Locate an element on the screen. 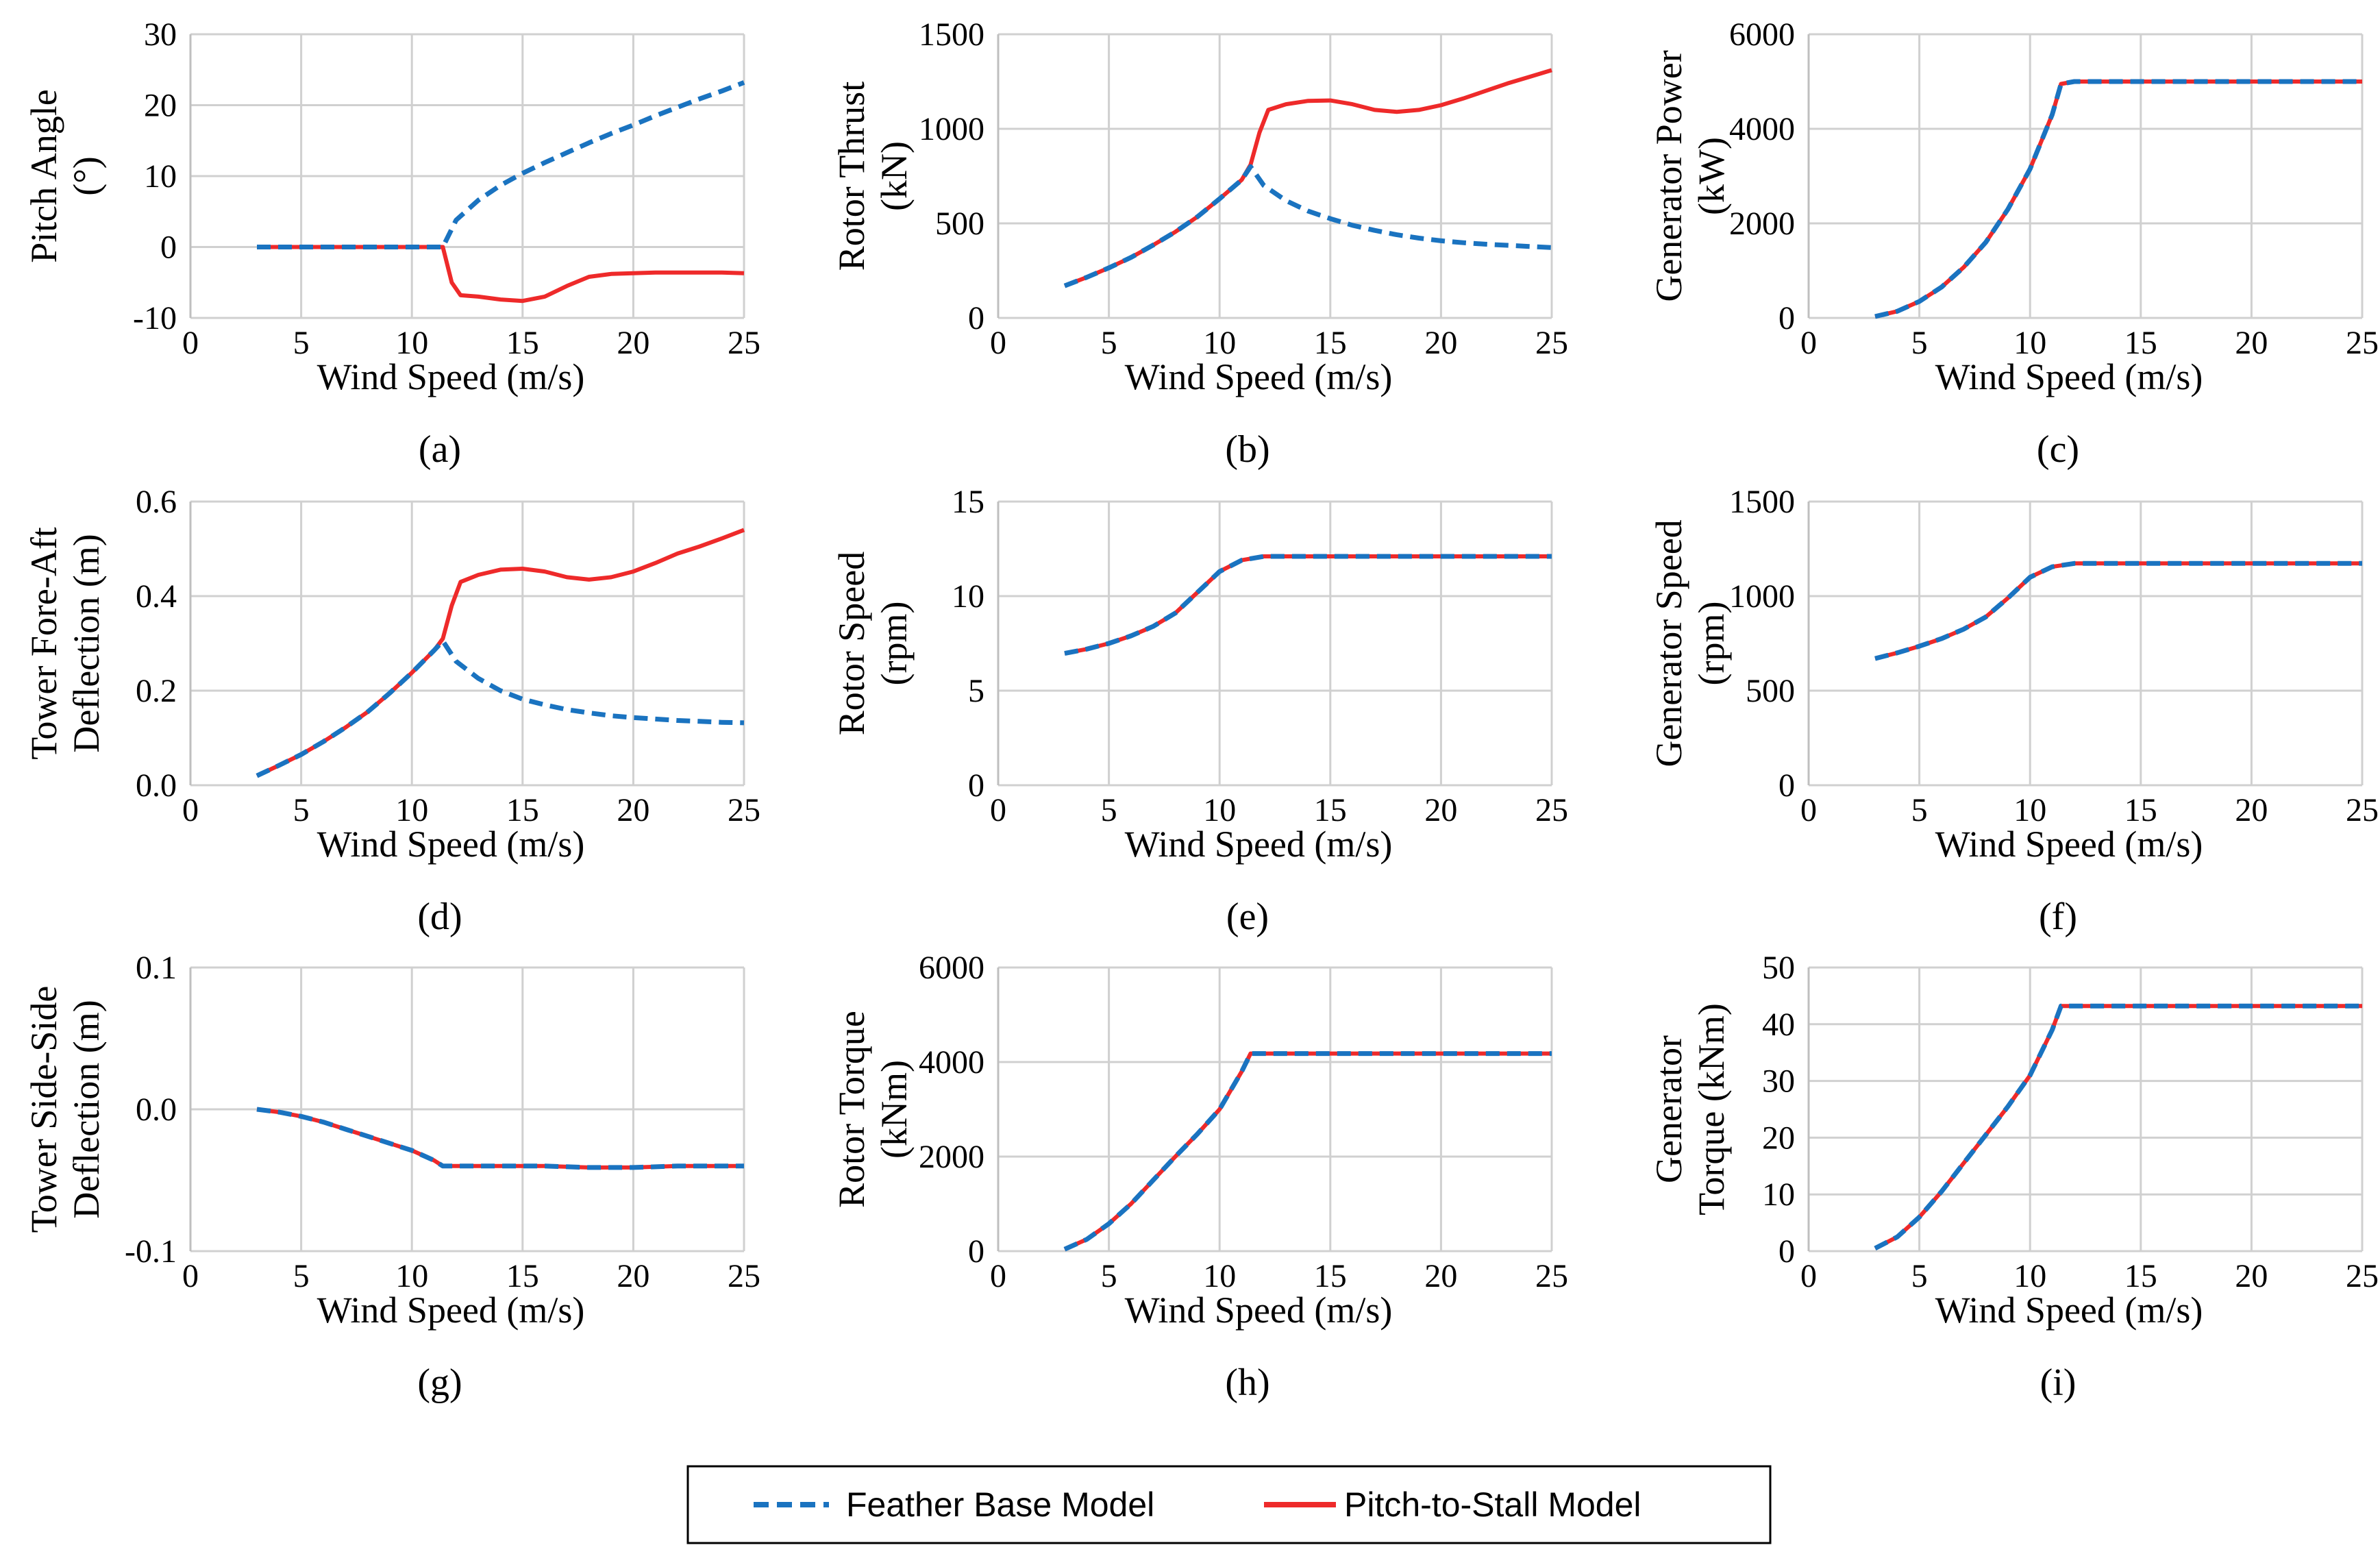 The image size is (2380, 1554). legend-label-feather: Feather Base Model is located at coordinates (1000, 1504).